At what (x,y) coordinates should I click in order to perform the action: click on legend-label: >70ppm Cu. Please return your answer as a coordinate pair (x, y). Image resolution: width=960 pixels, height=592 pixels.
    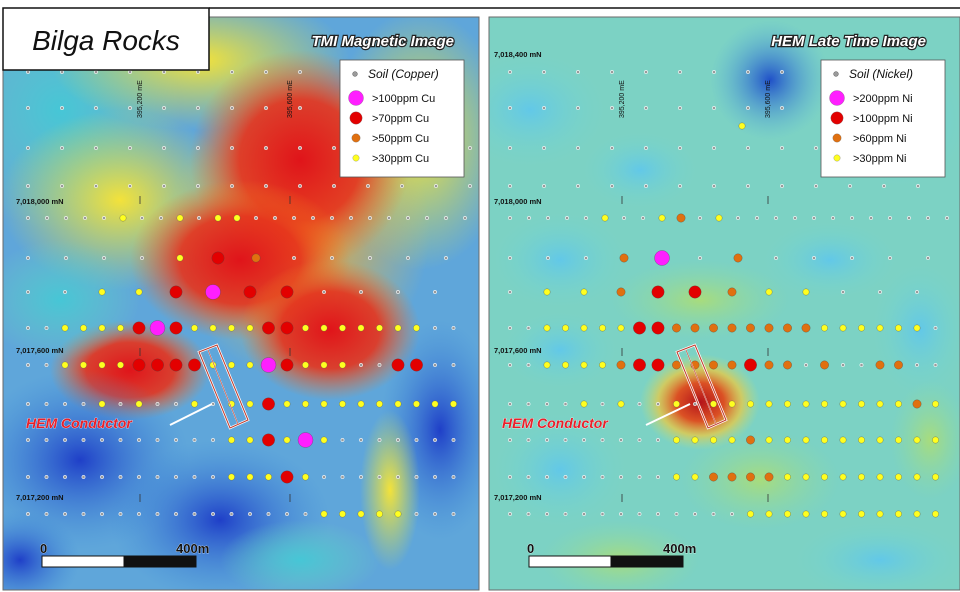
    Looking at the image, I should click on (400, 119).